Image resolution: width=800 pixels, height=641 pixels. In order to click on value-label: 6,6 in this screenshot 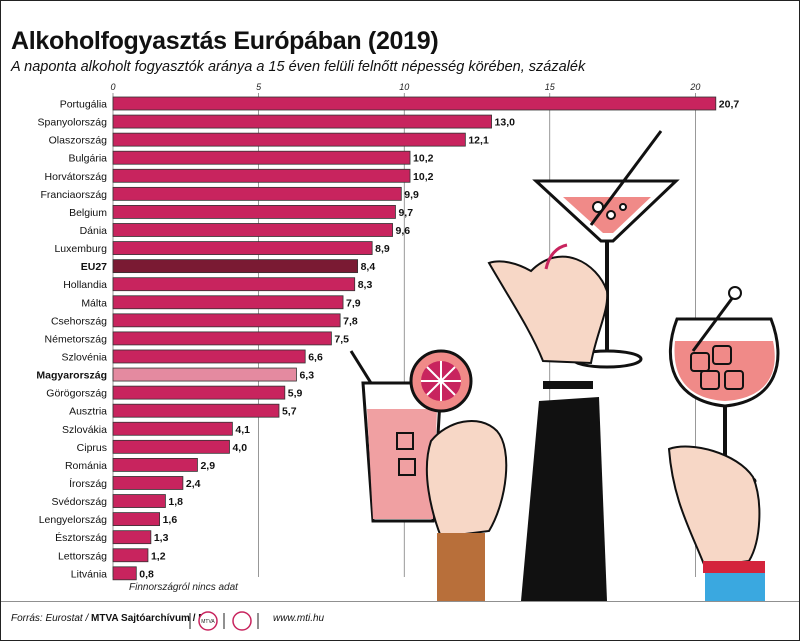, I will do `click(315, 357)`.